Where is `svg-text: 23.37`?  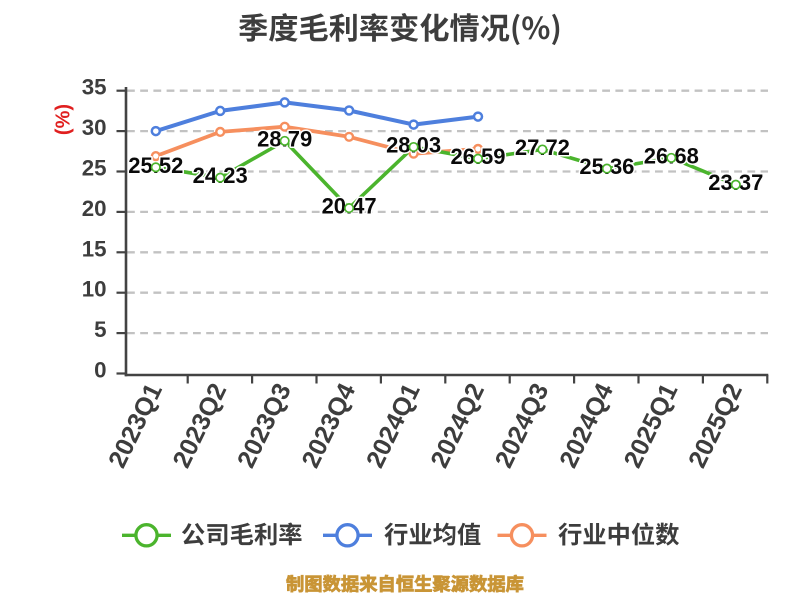
svg-text: 23.37 is located at coordinates (735, 182).